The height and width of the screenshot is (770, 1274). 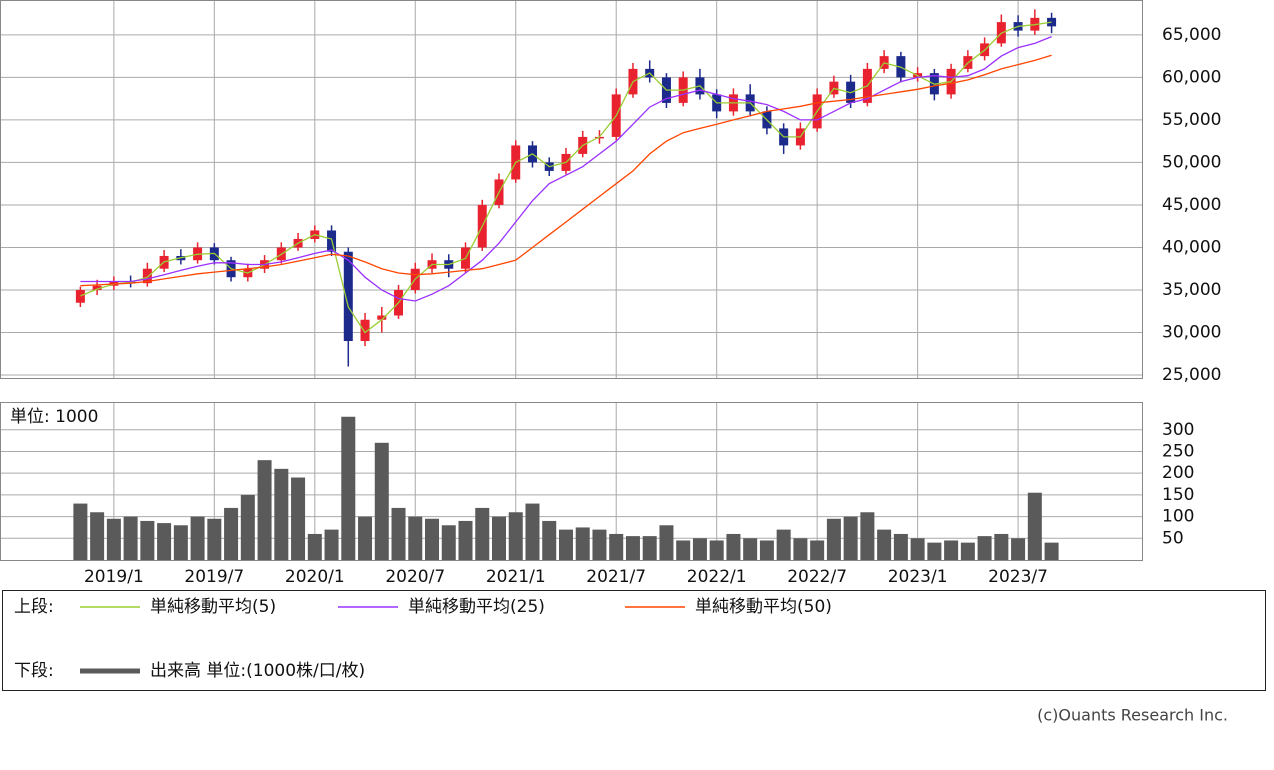 I want to click on x-tick-label: 2019/1, so click(x=114, y=577).